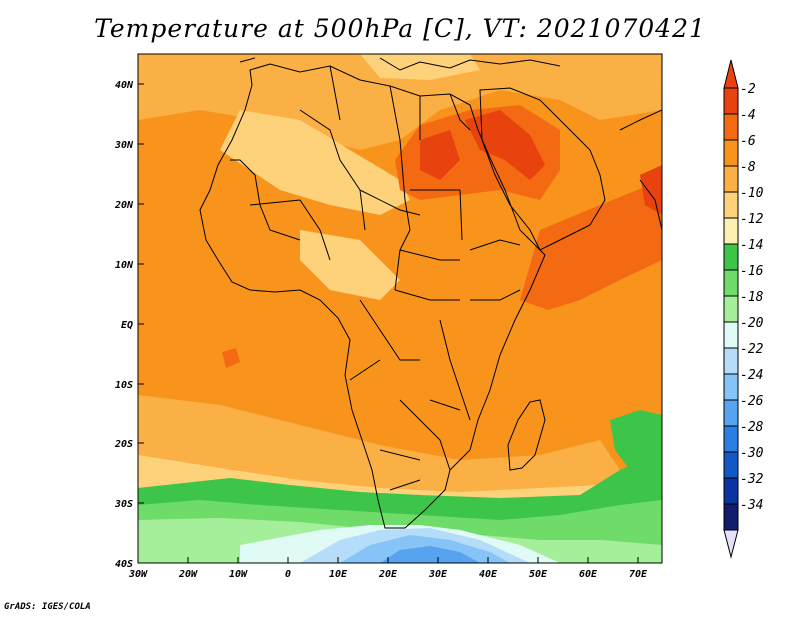 The width and height of the screenshot is (800, 618). I want to click on colorbar-label: -8, so click(748, 167).